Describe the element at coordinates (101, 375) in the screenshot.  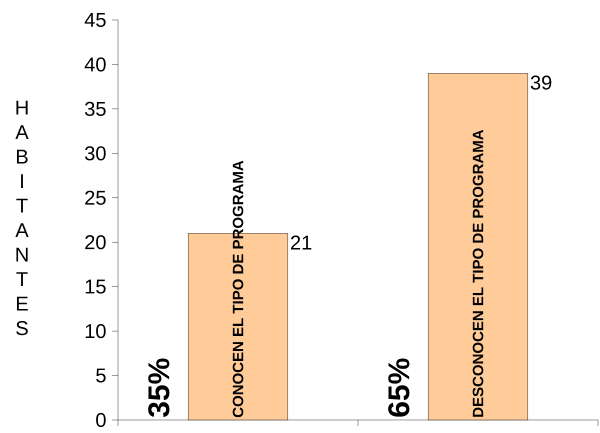
I see `y-tick-label: 5` at that location.